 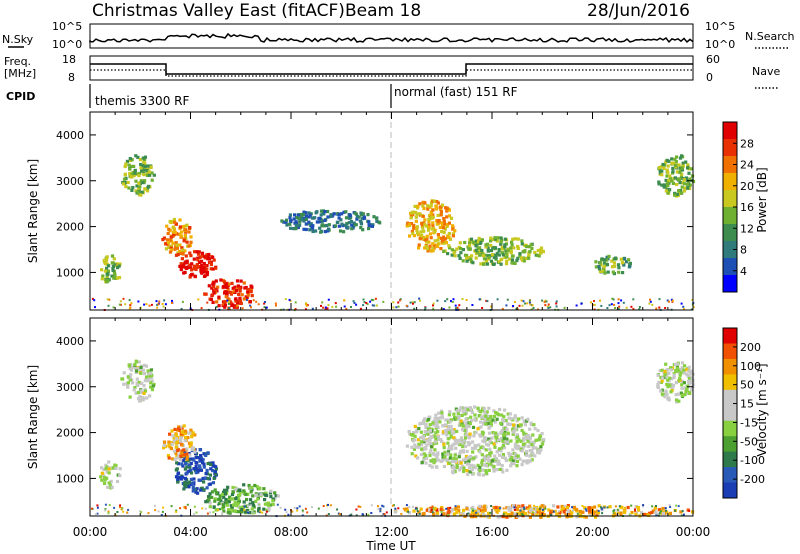 I want to click on colorbar-tick-label: -50, so click(x=749, y=441).